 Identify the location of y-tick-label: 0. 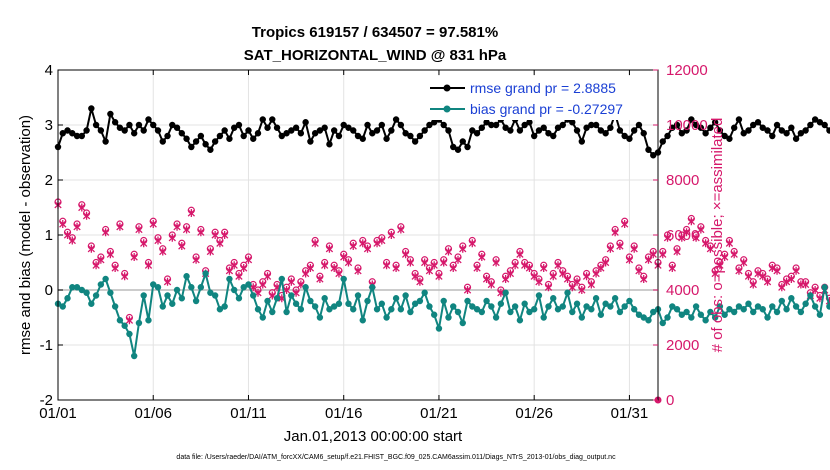
(49, 290).